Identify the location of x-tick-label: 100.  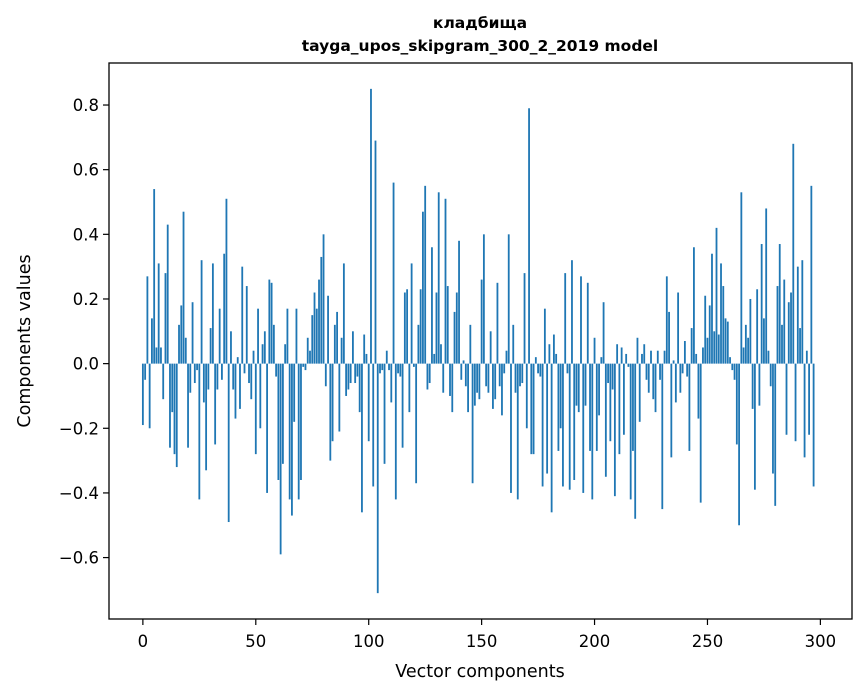
(369, 641).